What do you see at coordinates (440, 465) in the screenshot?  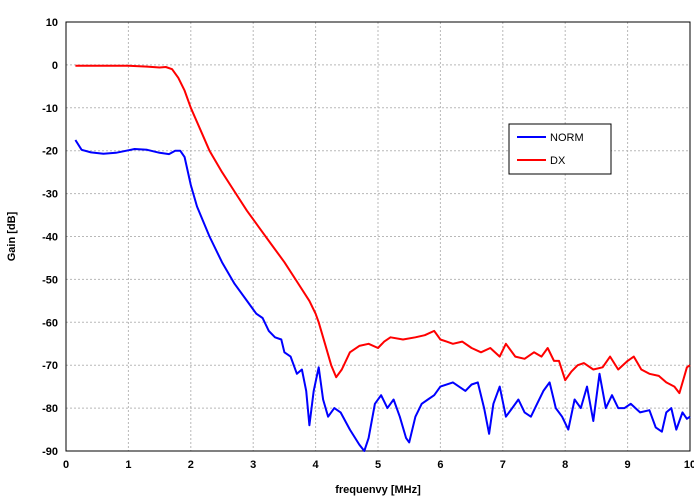 I see `x-tick-label: 6` at bounding box center [440, 465].